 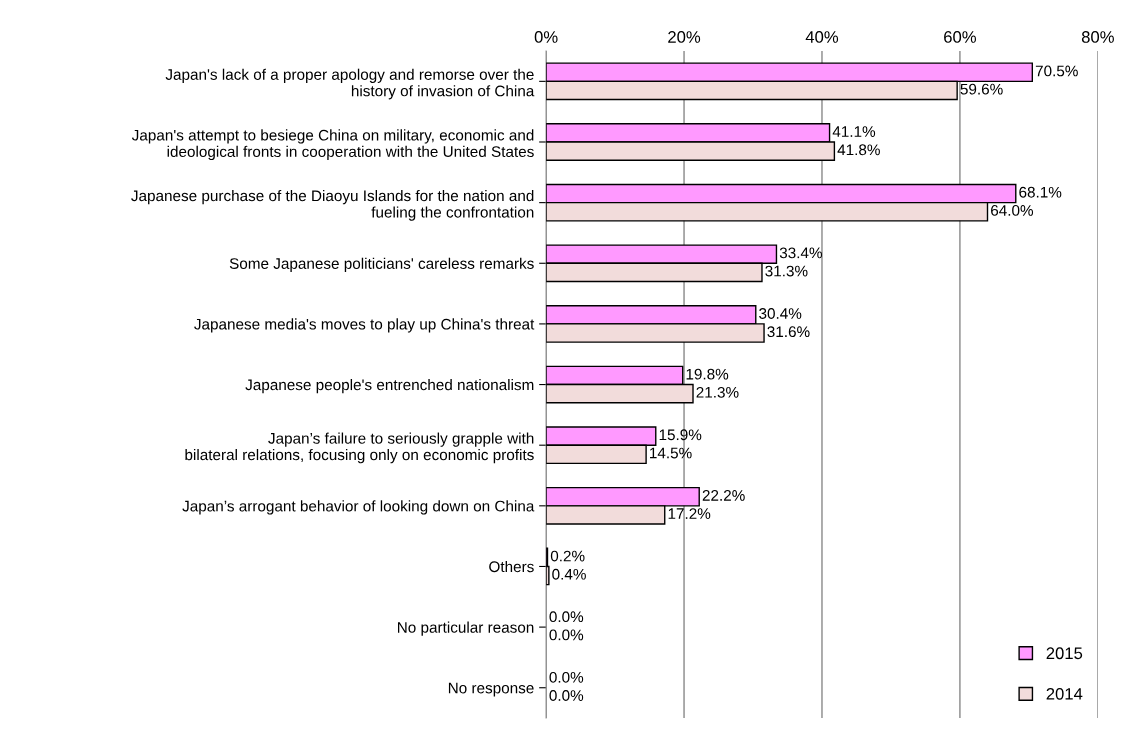 I want to click on data-label: 59.6%, so click(x=981, y=89).